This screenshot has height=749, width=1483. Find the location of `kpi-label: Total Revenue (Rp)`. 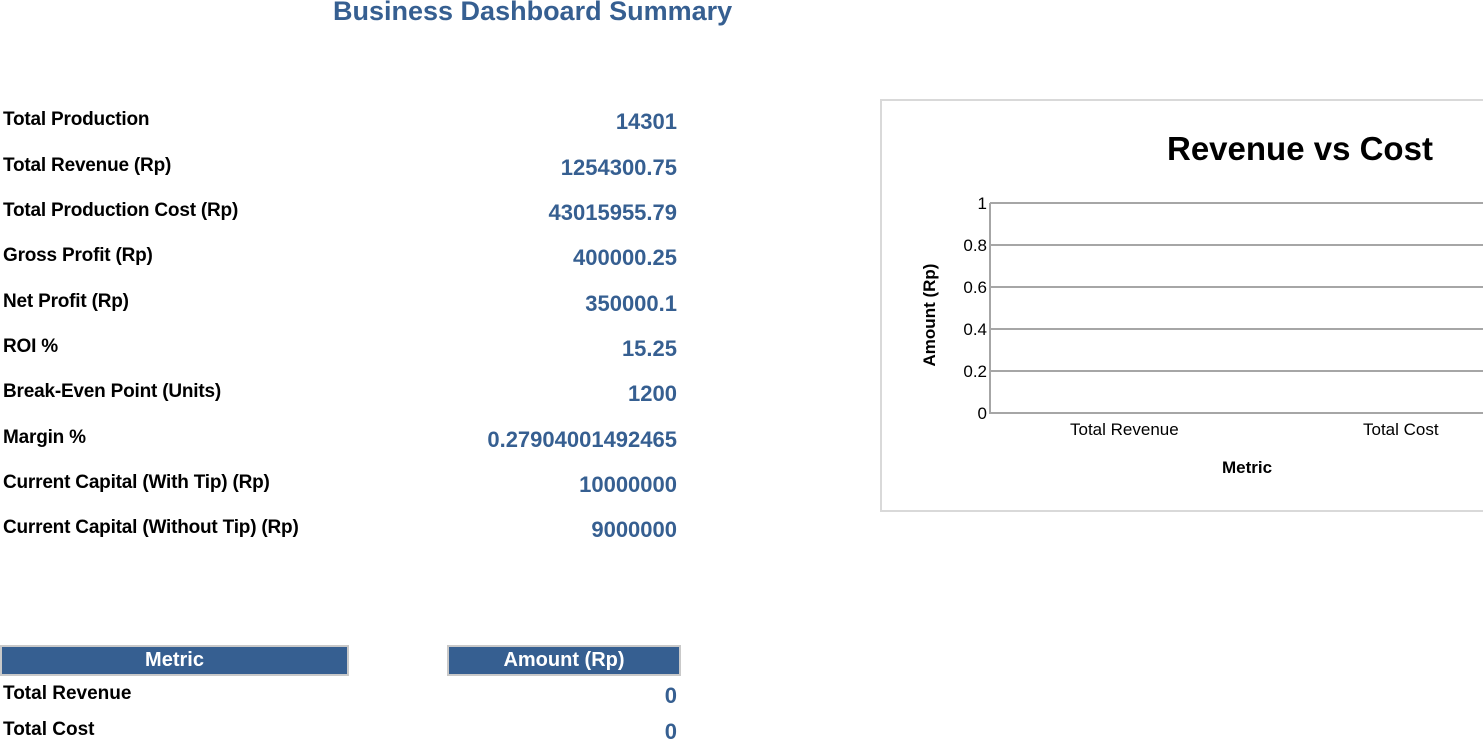

kpi-label: Total Revenue (Rp) is located at coordinates (87, 165).